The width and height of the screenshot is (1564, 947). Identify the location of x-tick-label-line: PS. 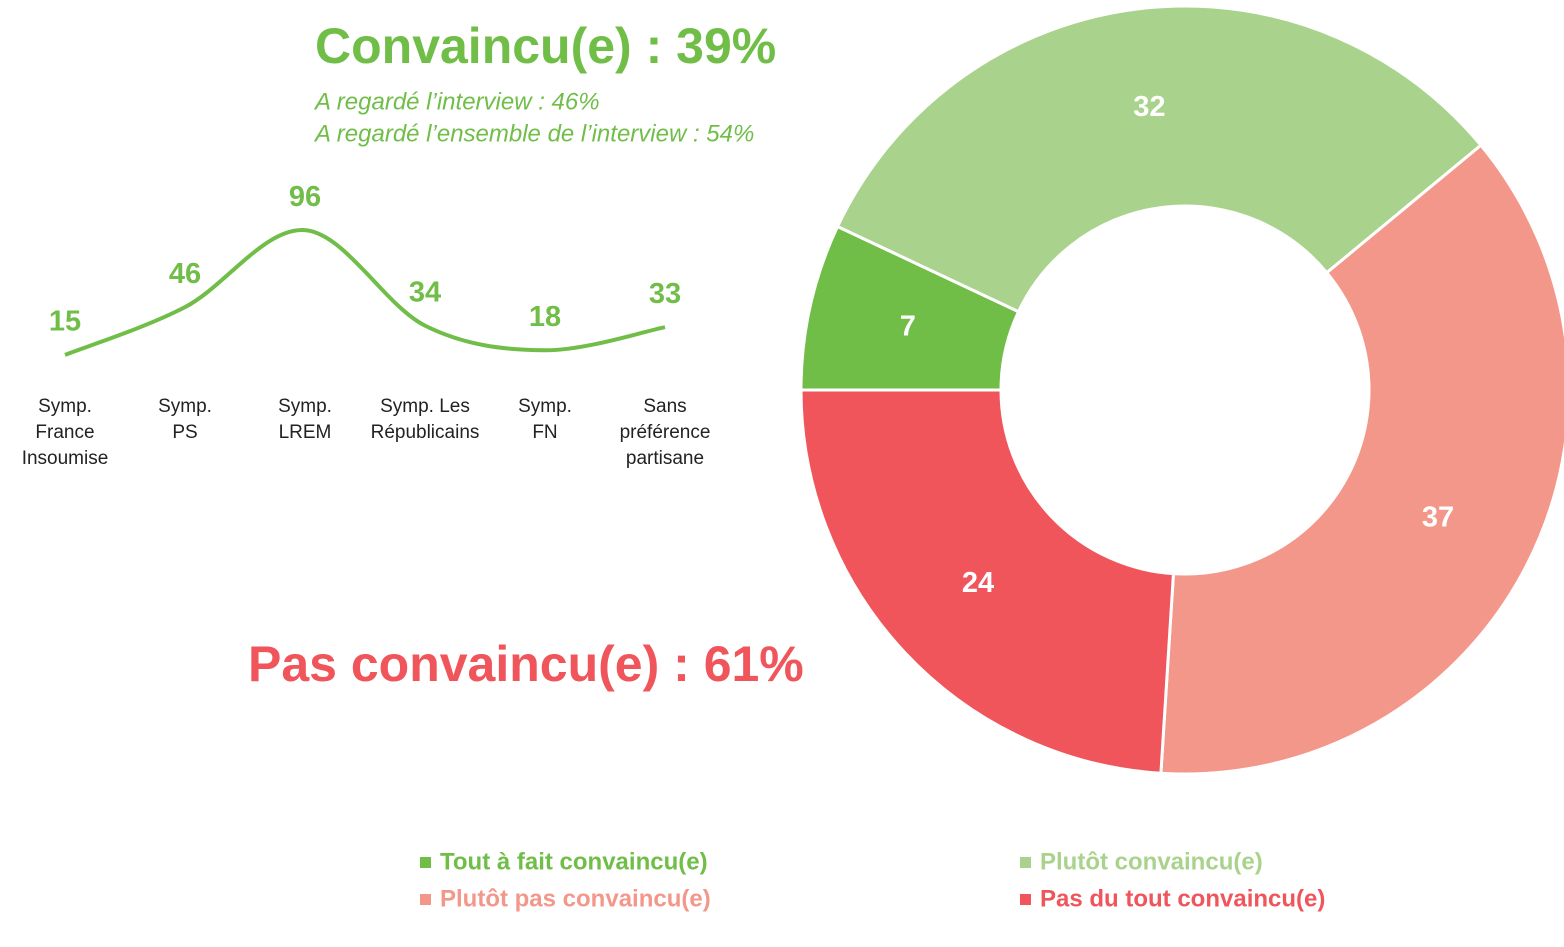
(184, 432).